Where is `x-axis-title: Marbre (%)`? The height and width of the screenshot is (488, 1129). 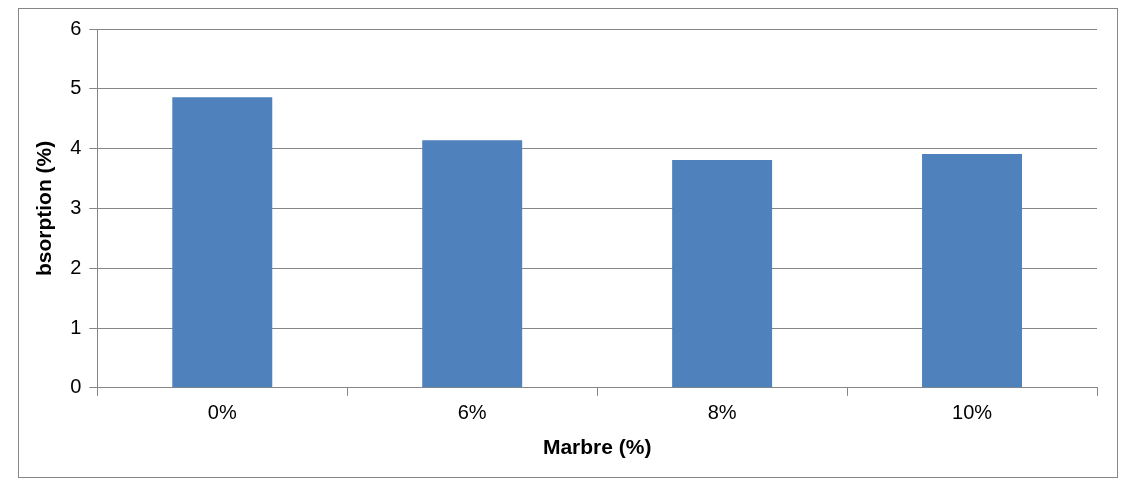 x-axis-title: Marbre (%) is located at coordinates (597, 447).